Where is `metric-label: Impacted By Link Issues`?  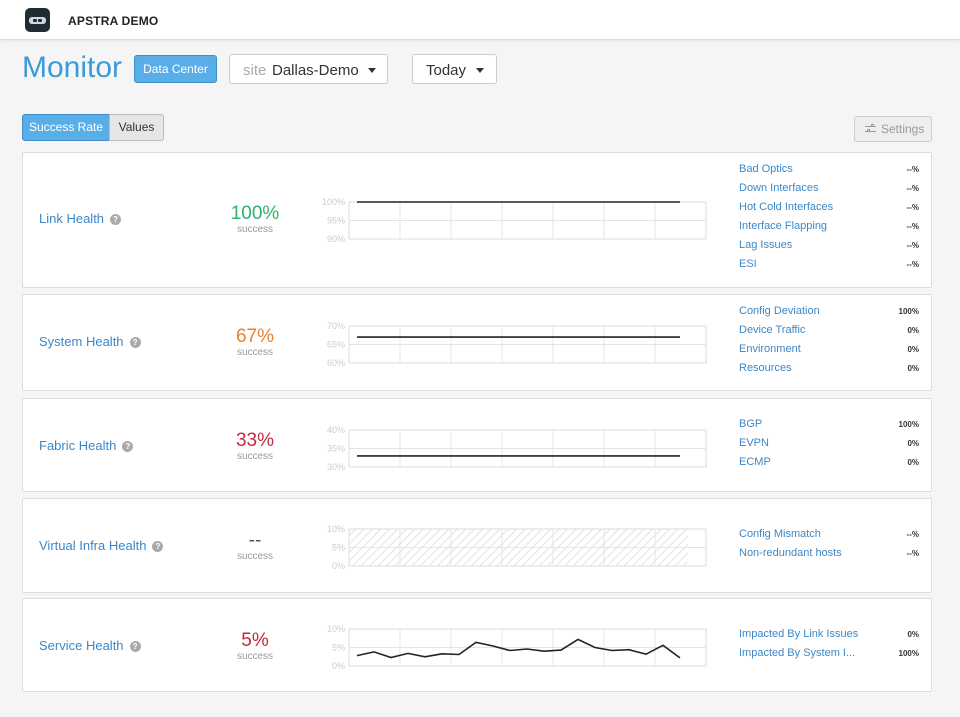 metric-label: Impacted By Link Issues is located at coordinates (799, 634).